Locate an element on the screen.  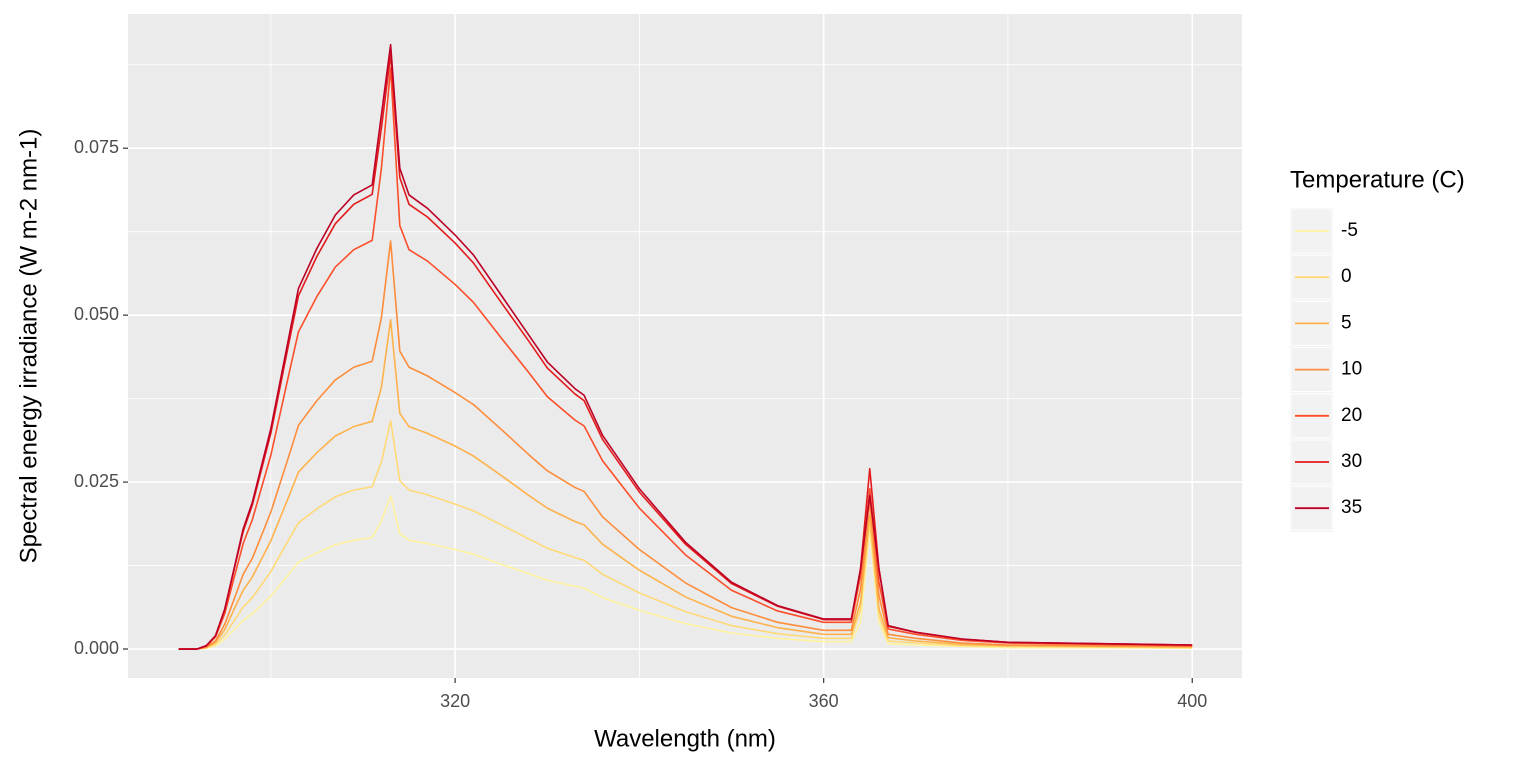
legend-label: 10 is located at coordinates (1351, 369).